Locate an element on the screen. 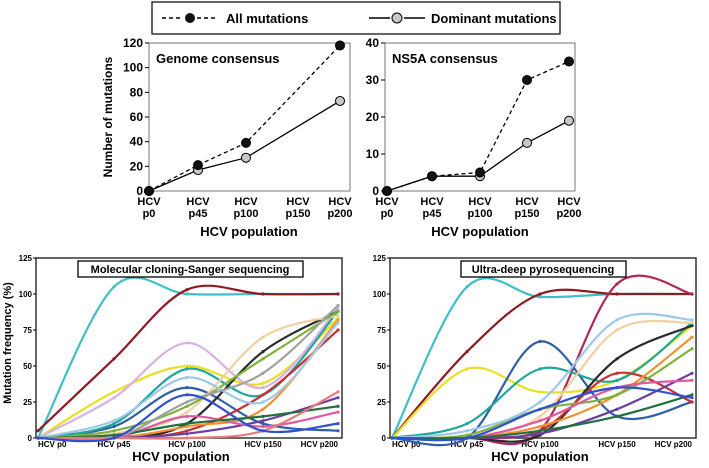 The height and width of the screenshot is (468, 709). ns5a-dominant-point is located at coordinates (569, 120).